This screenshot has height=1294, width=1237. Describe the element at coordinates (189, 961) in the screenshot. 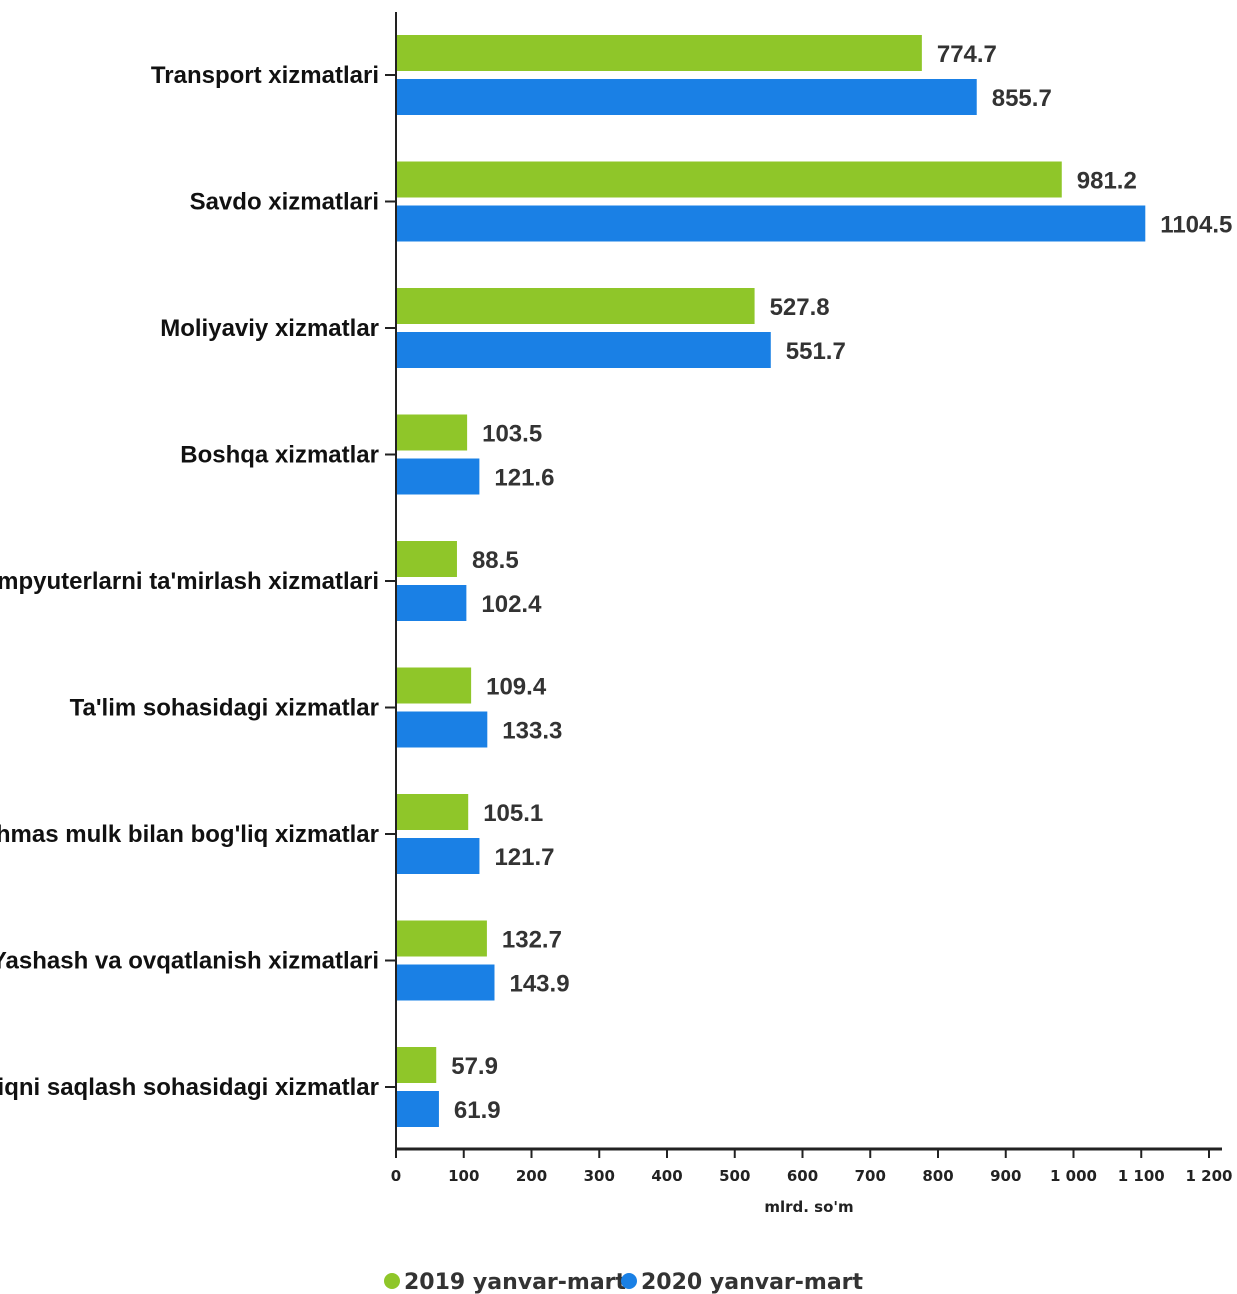

I see `category-label: Yashash va ovqatlanish xizmatlari` at that location.